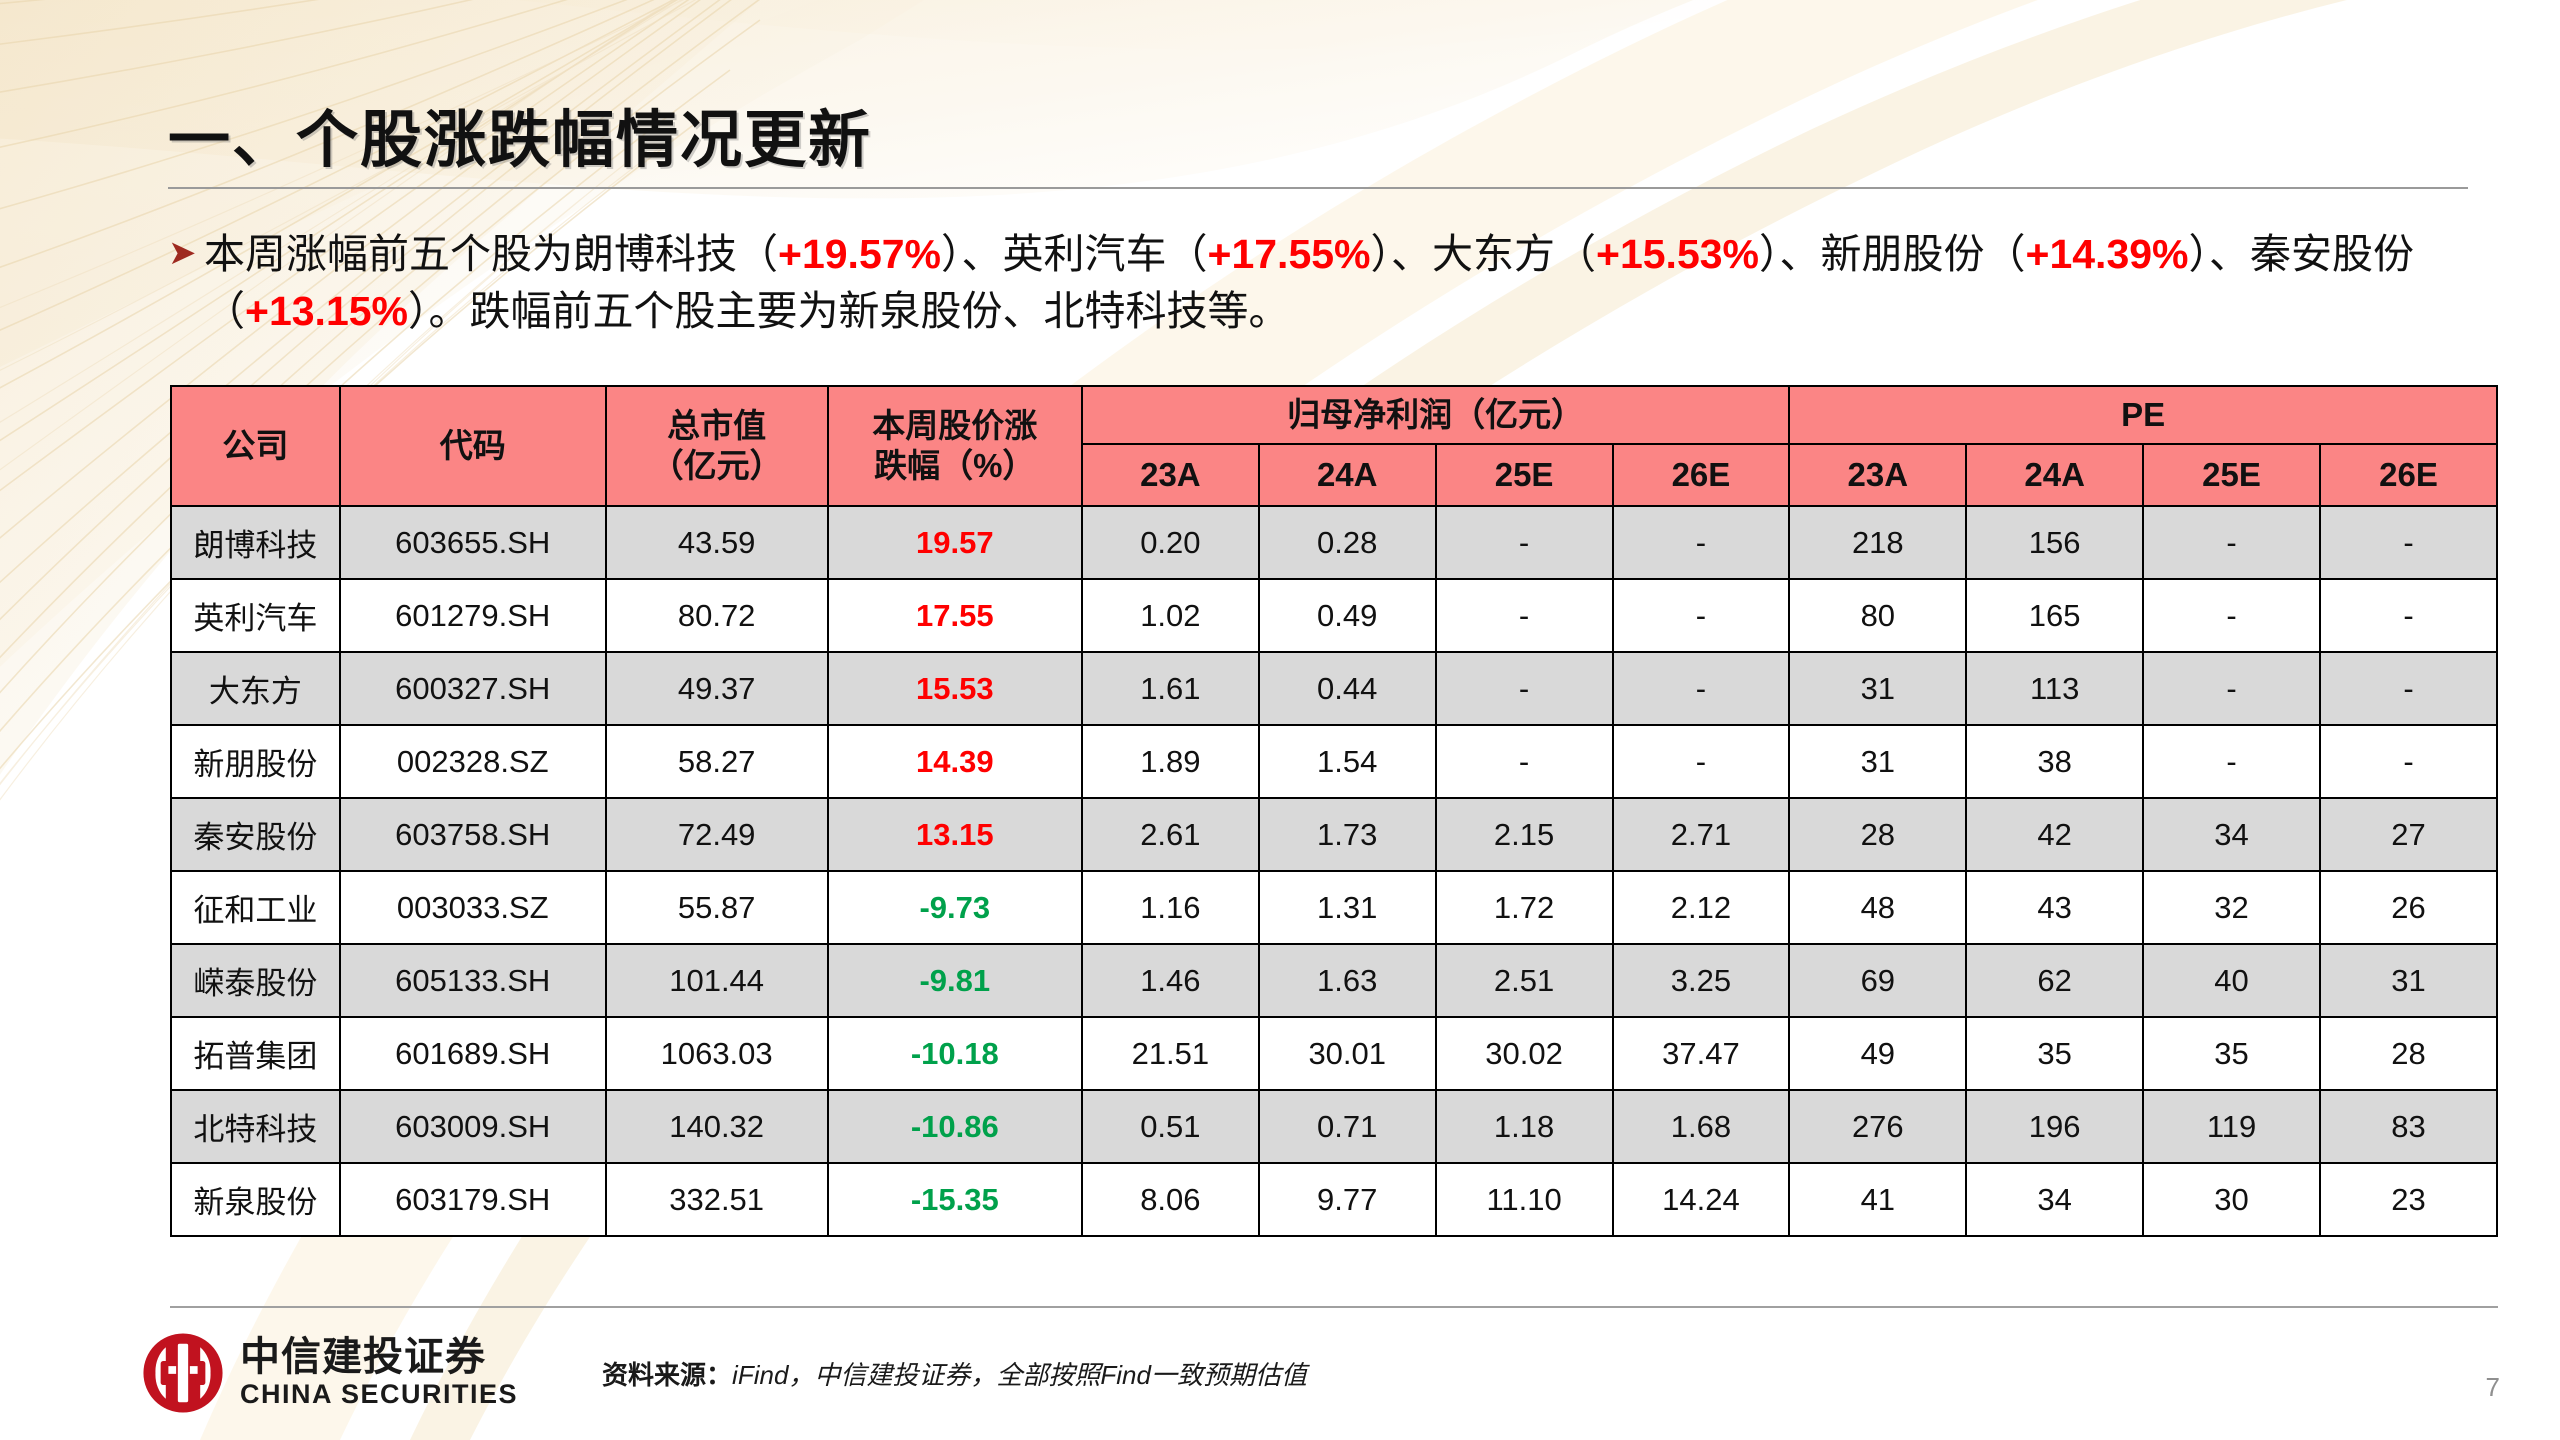 The height and width of the screenshot is (1440, 2560). What do you see at coordinates (1701, 834) in the screenshot?
I see `cell-net-profit-26e: 2.71` at bounding box center [1701, 834].